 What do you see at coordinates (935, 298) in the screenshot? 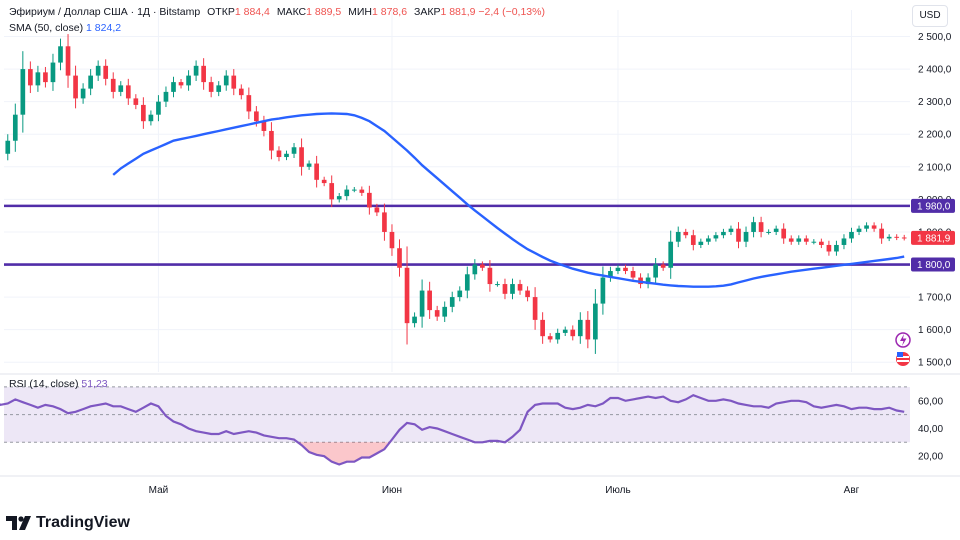
I see `price-tick-label: 1 700,0` at bounding box center [935, 298].